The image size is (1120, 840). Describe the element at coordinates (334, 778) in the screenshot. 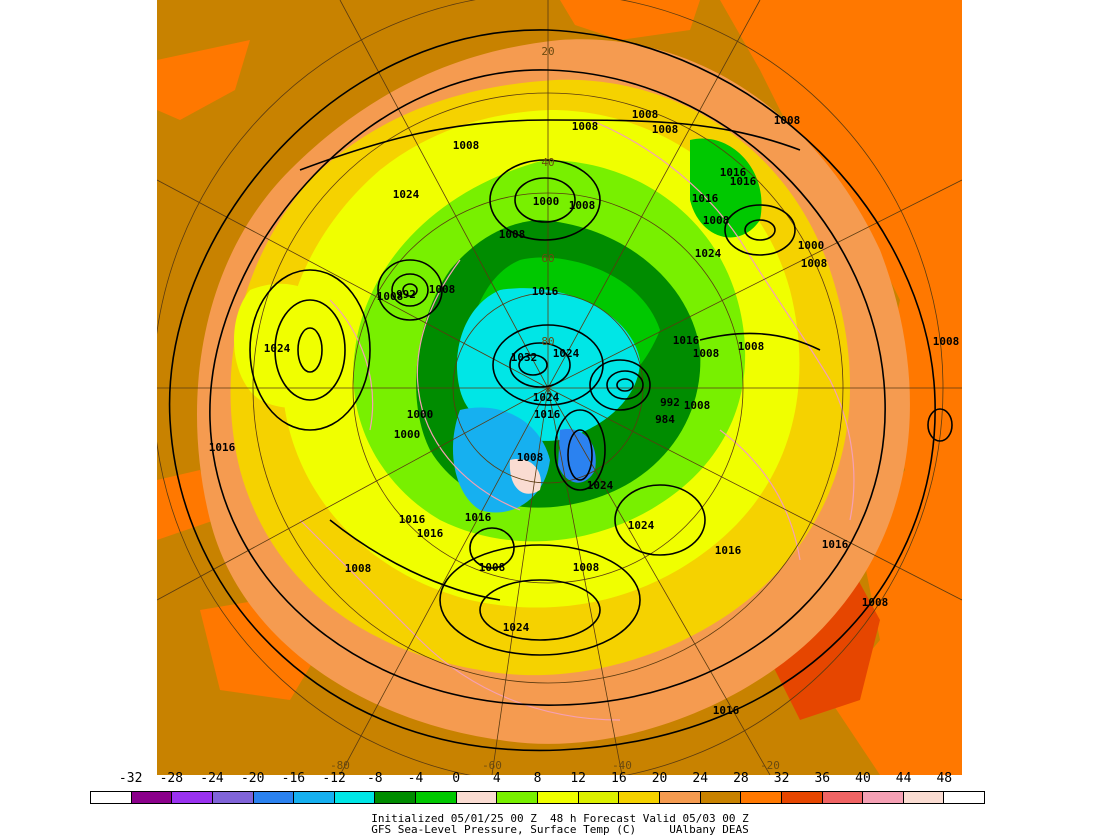

I see `colorbar-tick-label: -12` at that location.